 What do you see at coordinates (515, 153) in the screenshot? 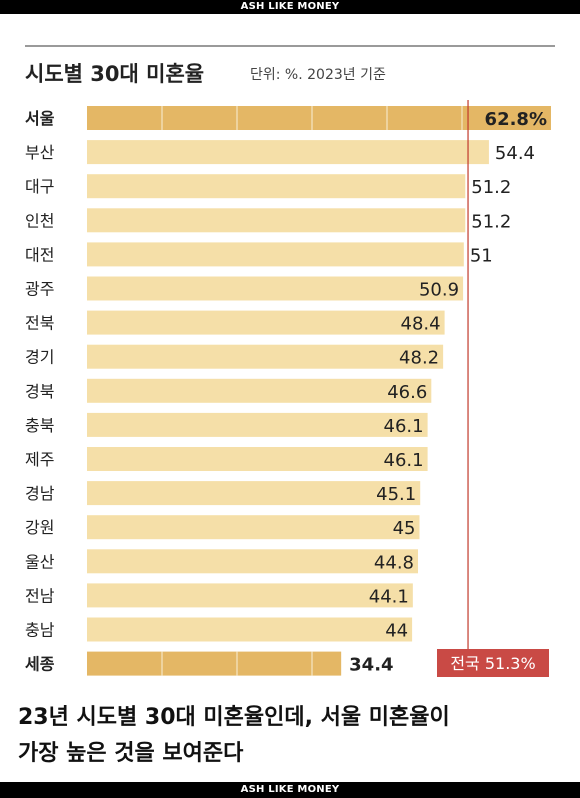
I see `value-label: 54.4` at bounding box center [515, 153].